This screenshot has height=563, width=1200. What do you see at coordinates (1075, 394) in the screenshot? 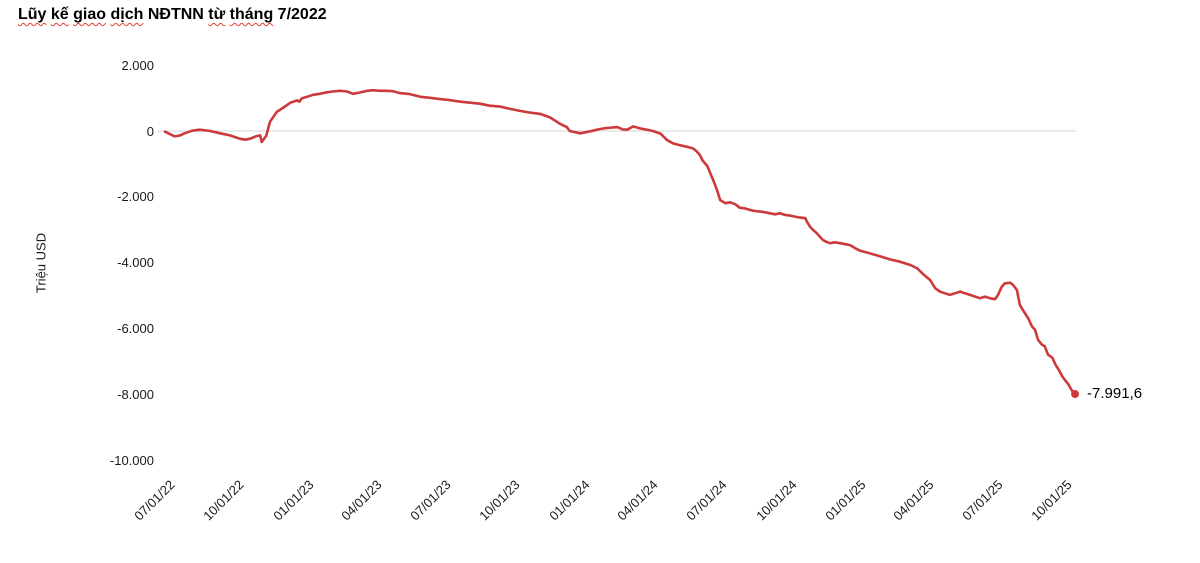
I see `end-point-marker` at bounding box center [1075, 394].